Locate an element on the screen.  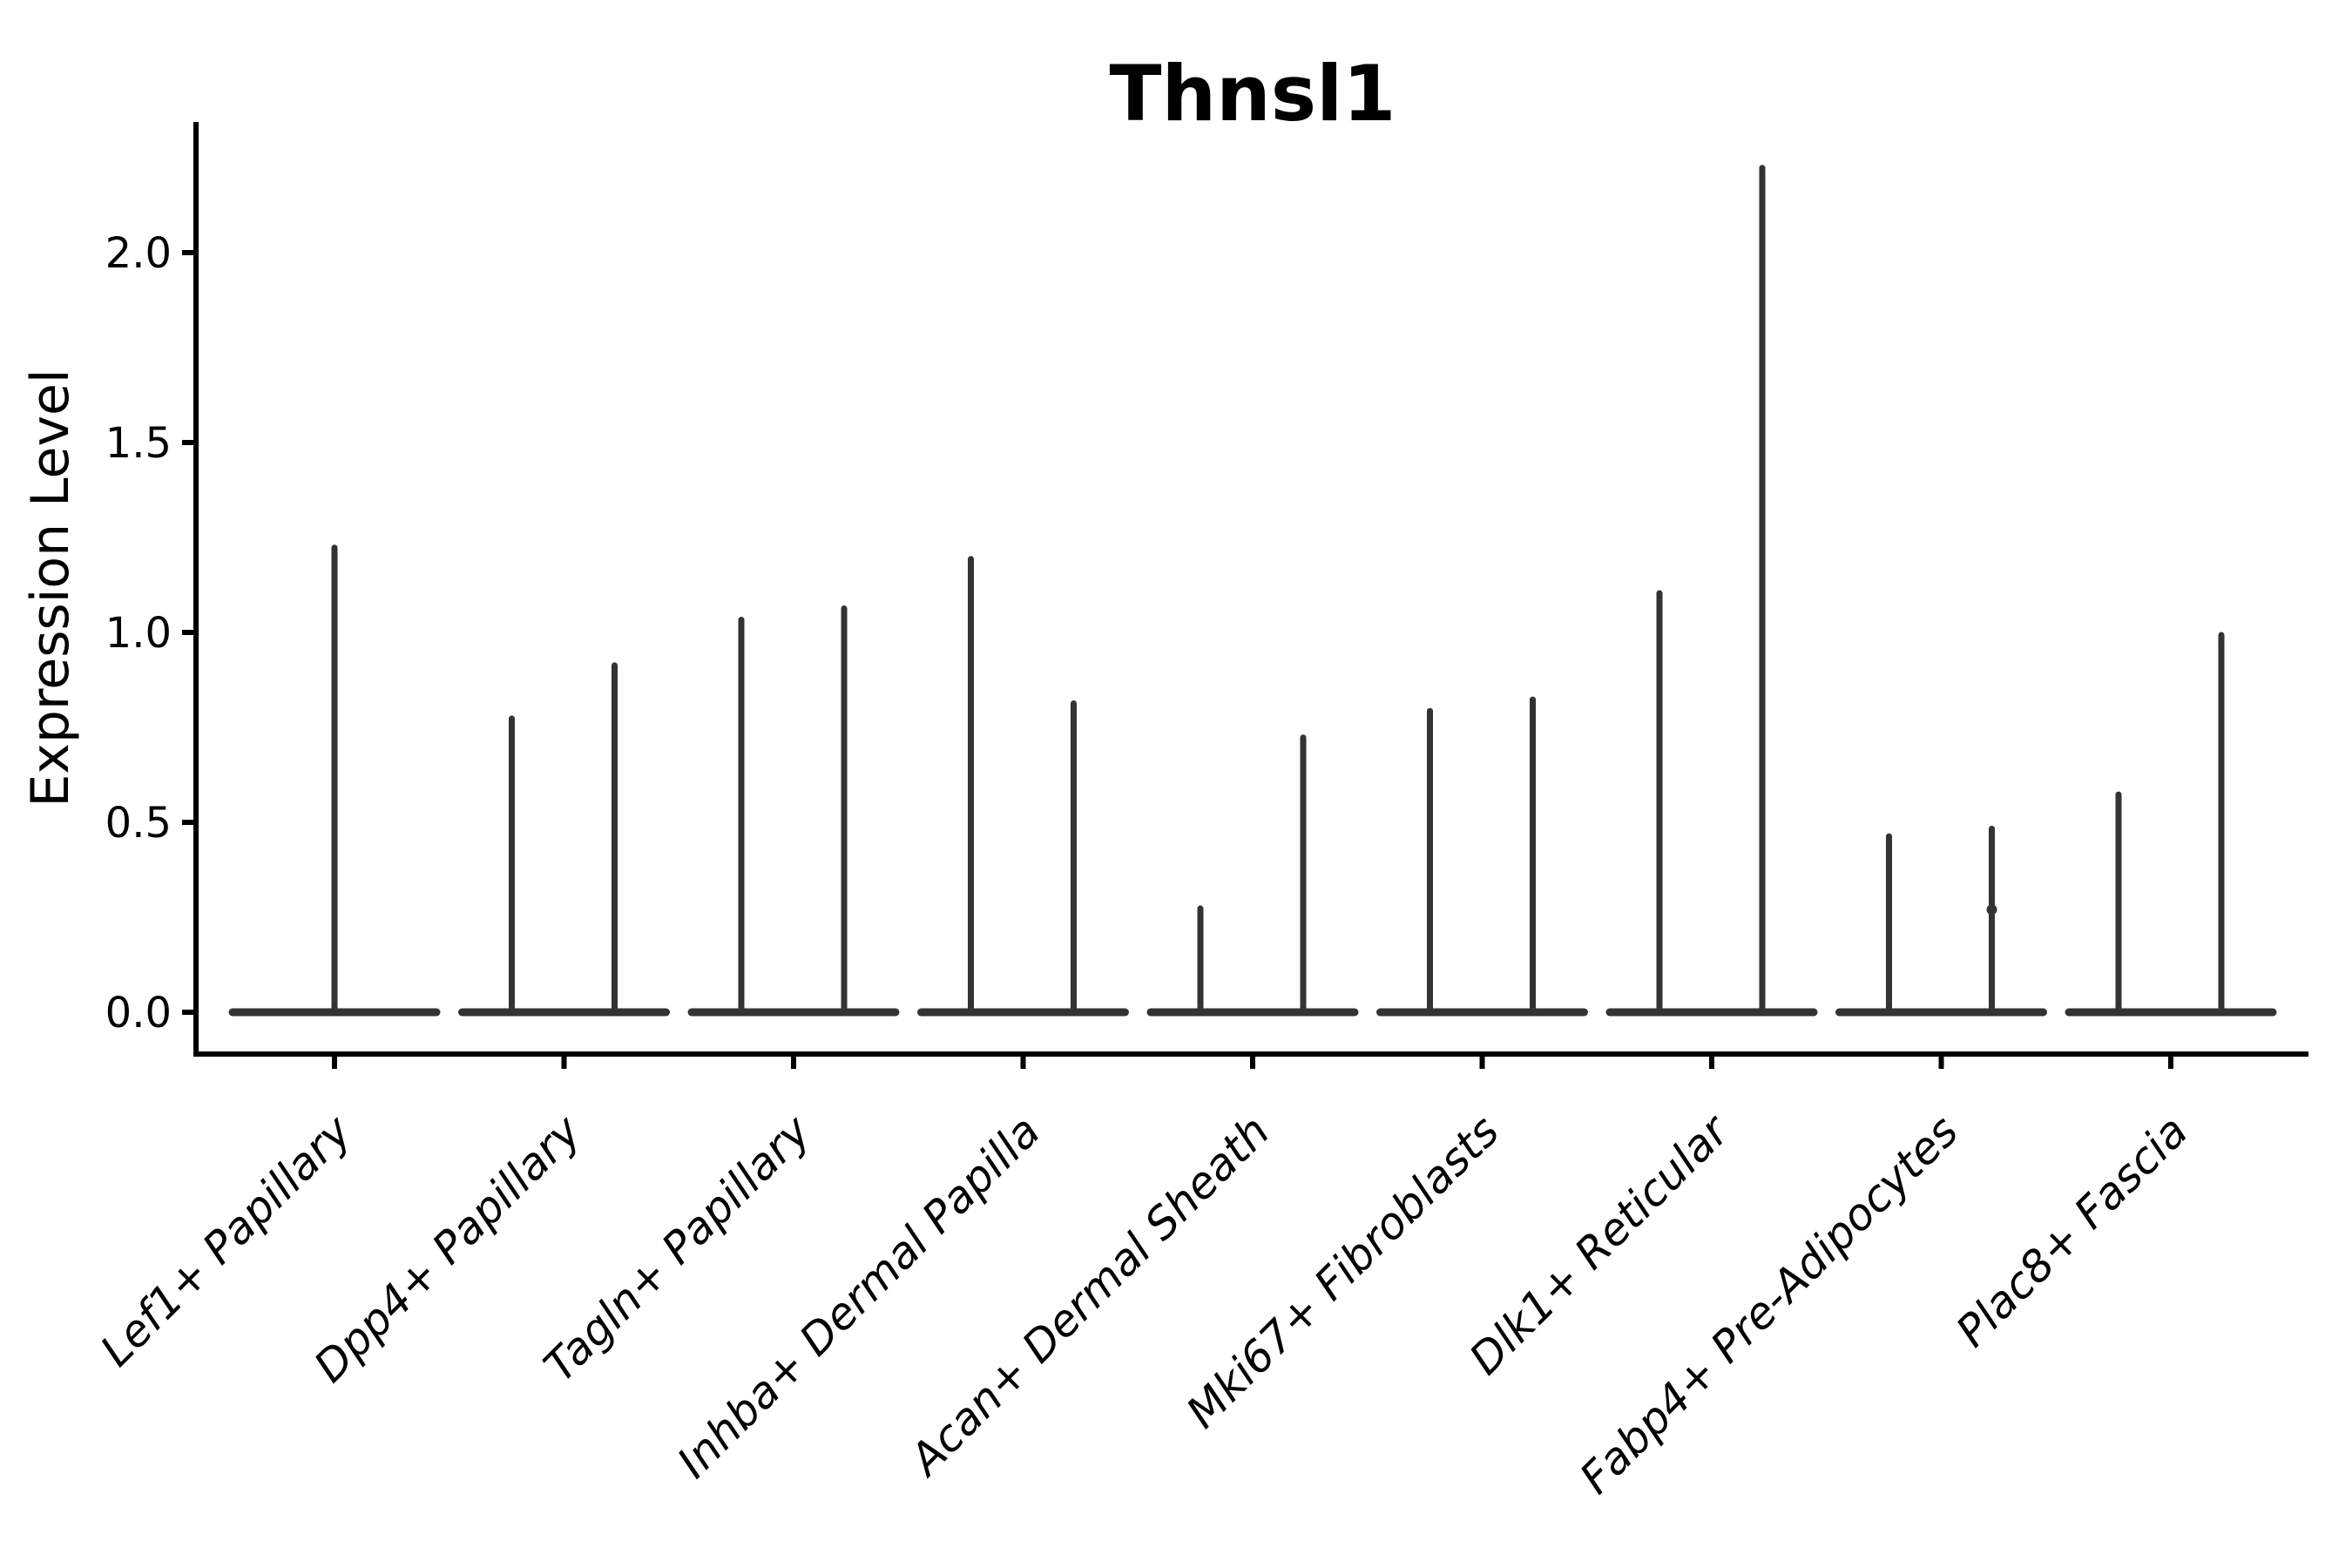
x-tick-label: Plac8+ Fascia is located at coordinates (2072, 1231).